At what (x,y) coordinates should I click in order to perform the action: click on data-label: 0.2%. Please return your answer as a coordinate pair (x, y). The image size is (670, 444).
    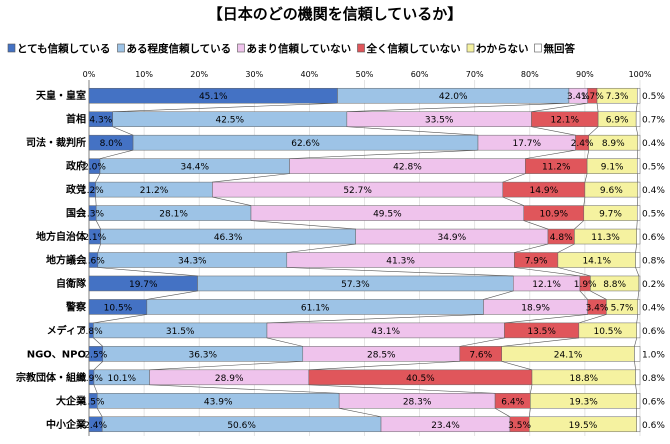
    Looking at the image, I should click on (653, 285).